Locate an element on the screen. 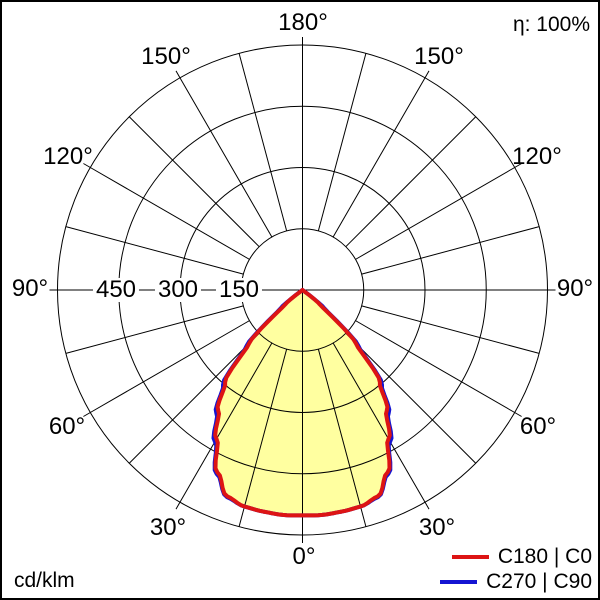 The height and width of the screenshot is (600, 600). radial-label-150: 150 is located at coordinates (239, 290).